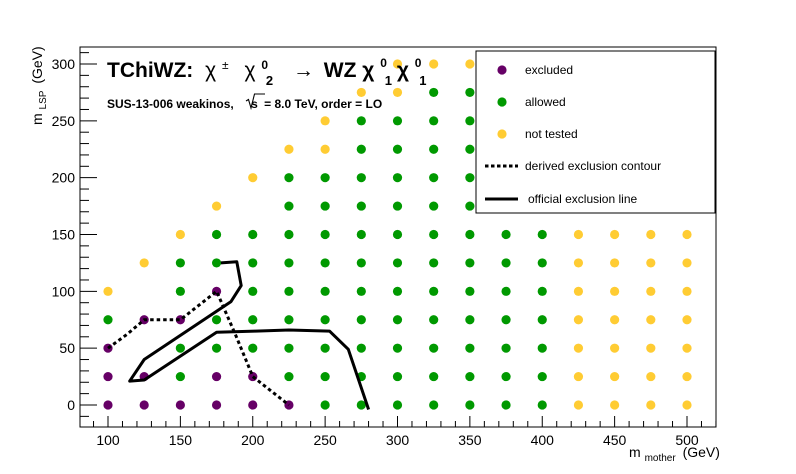 The image size is (796, 474). Describe the element at coordinates (253, 440) in the screenshot. I see `x-tick-label: 200` at that location.